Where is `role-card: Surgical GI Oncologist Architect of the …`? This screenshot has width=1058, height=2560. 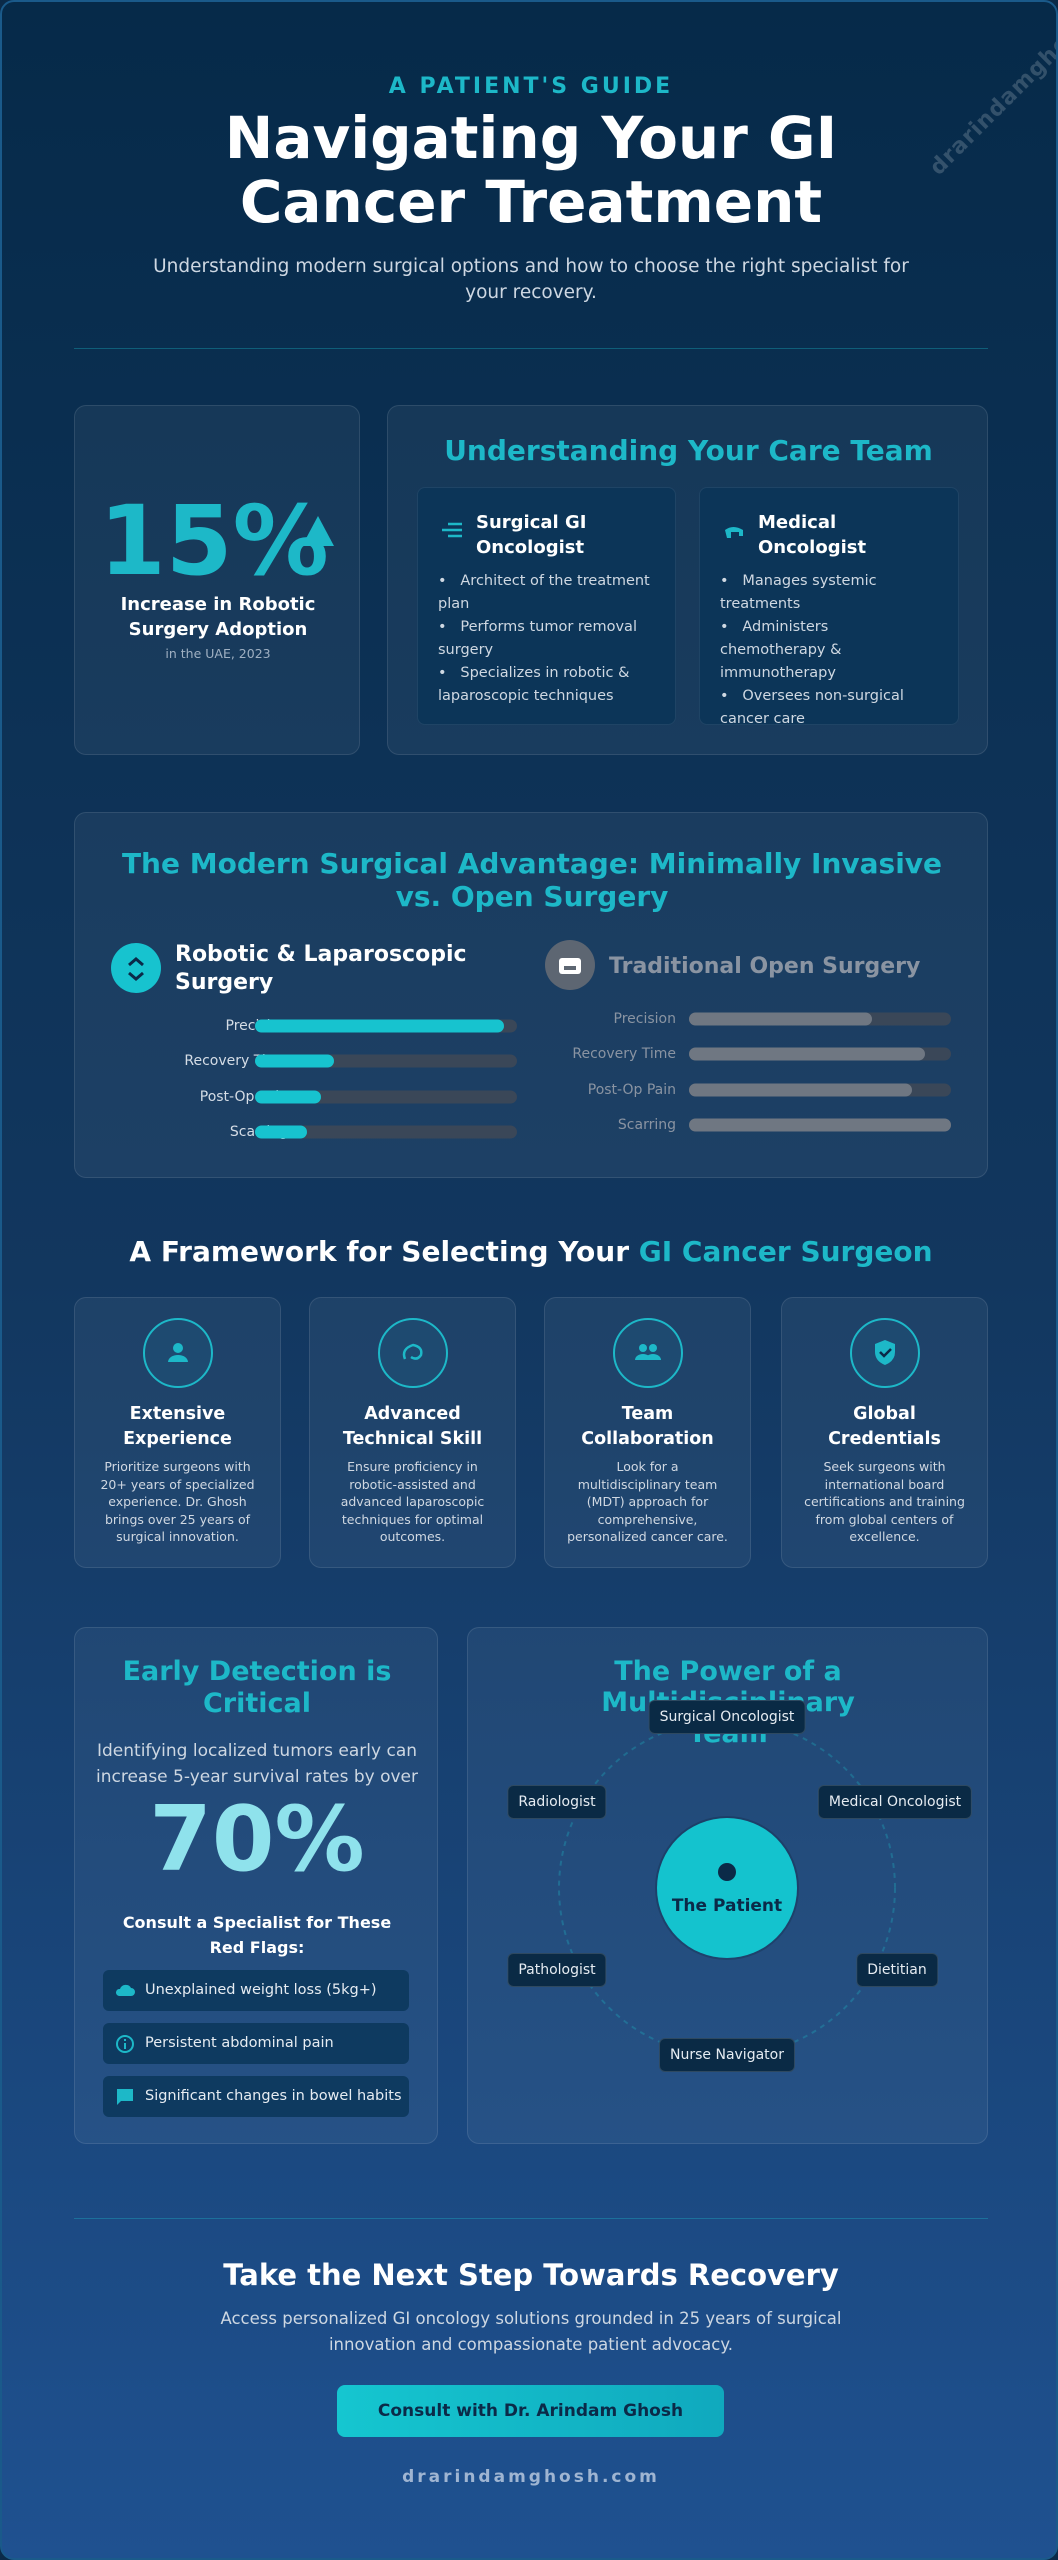 role-card: Surgical GI Oncologist Architect of the … is located at coordinates (546, 606).